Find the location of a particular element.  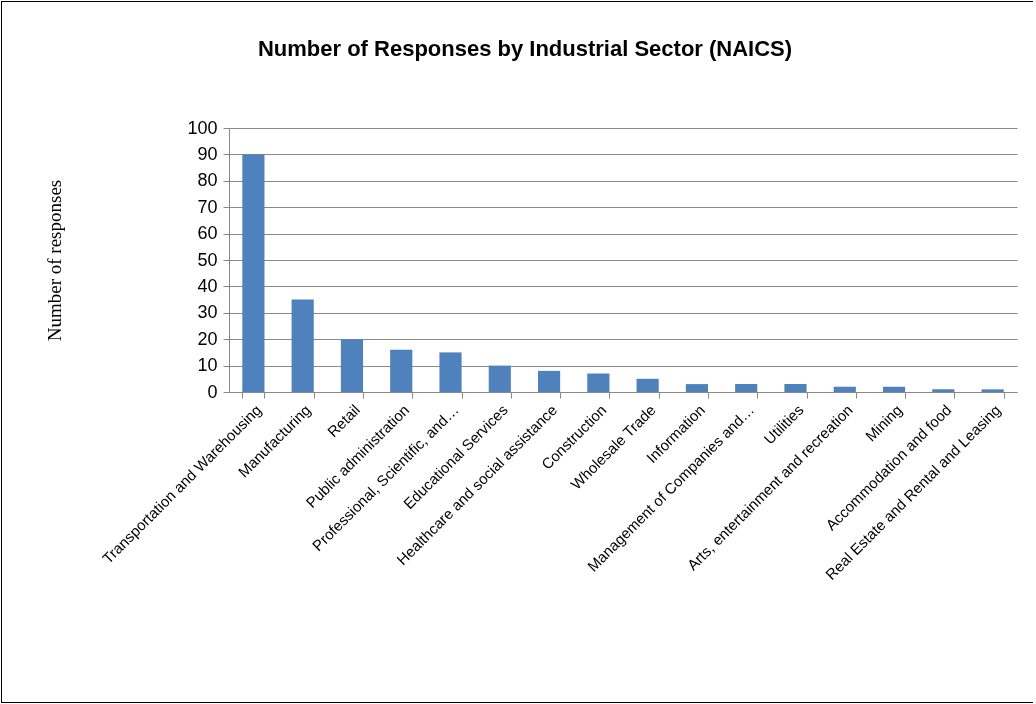

y-tick-label: 60 is located at coordinates (207, 233).